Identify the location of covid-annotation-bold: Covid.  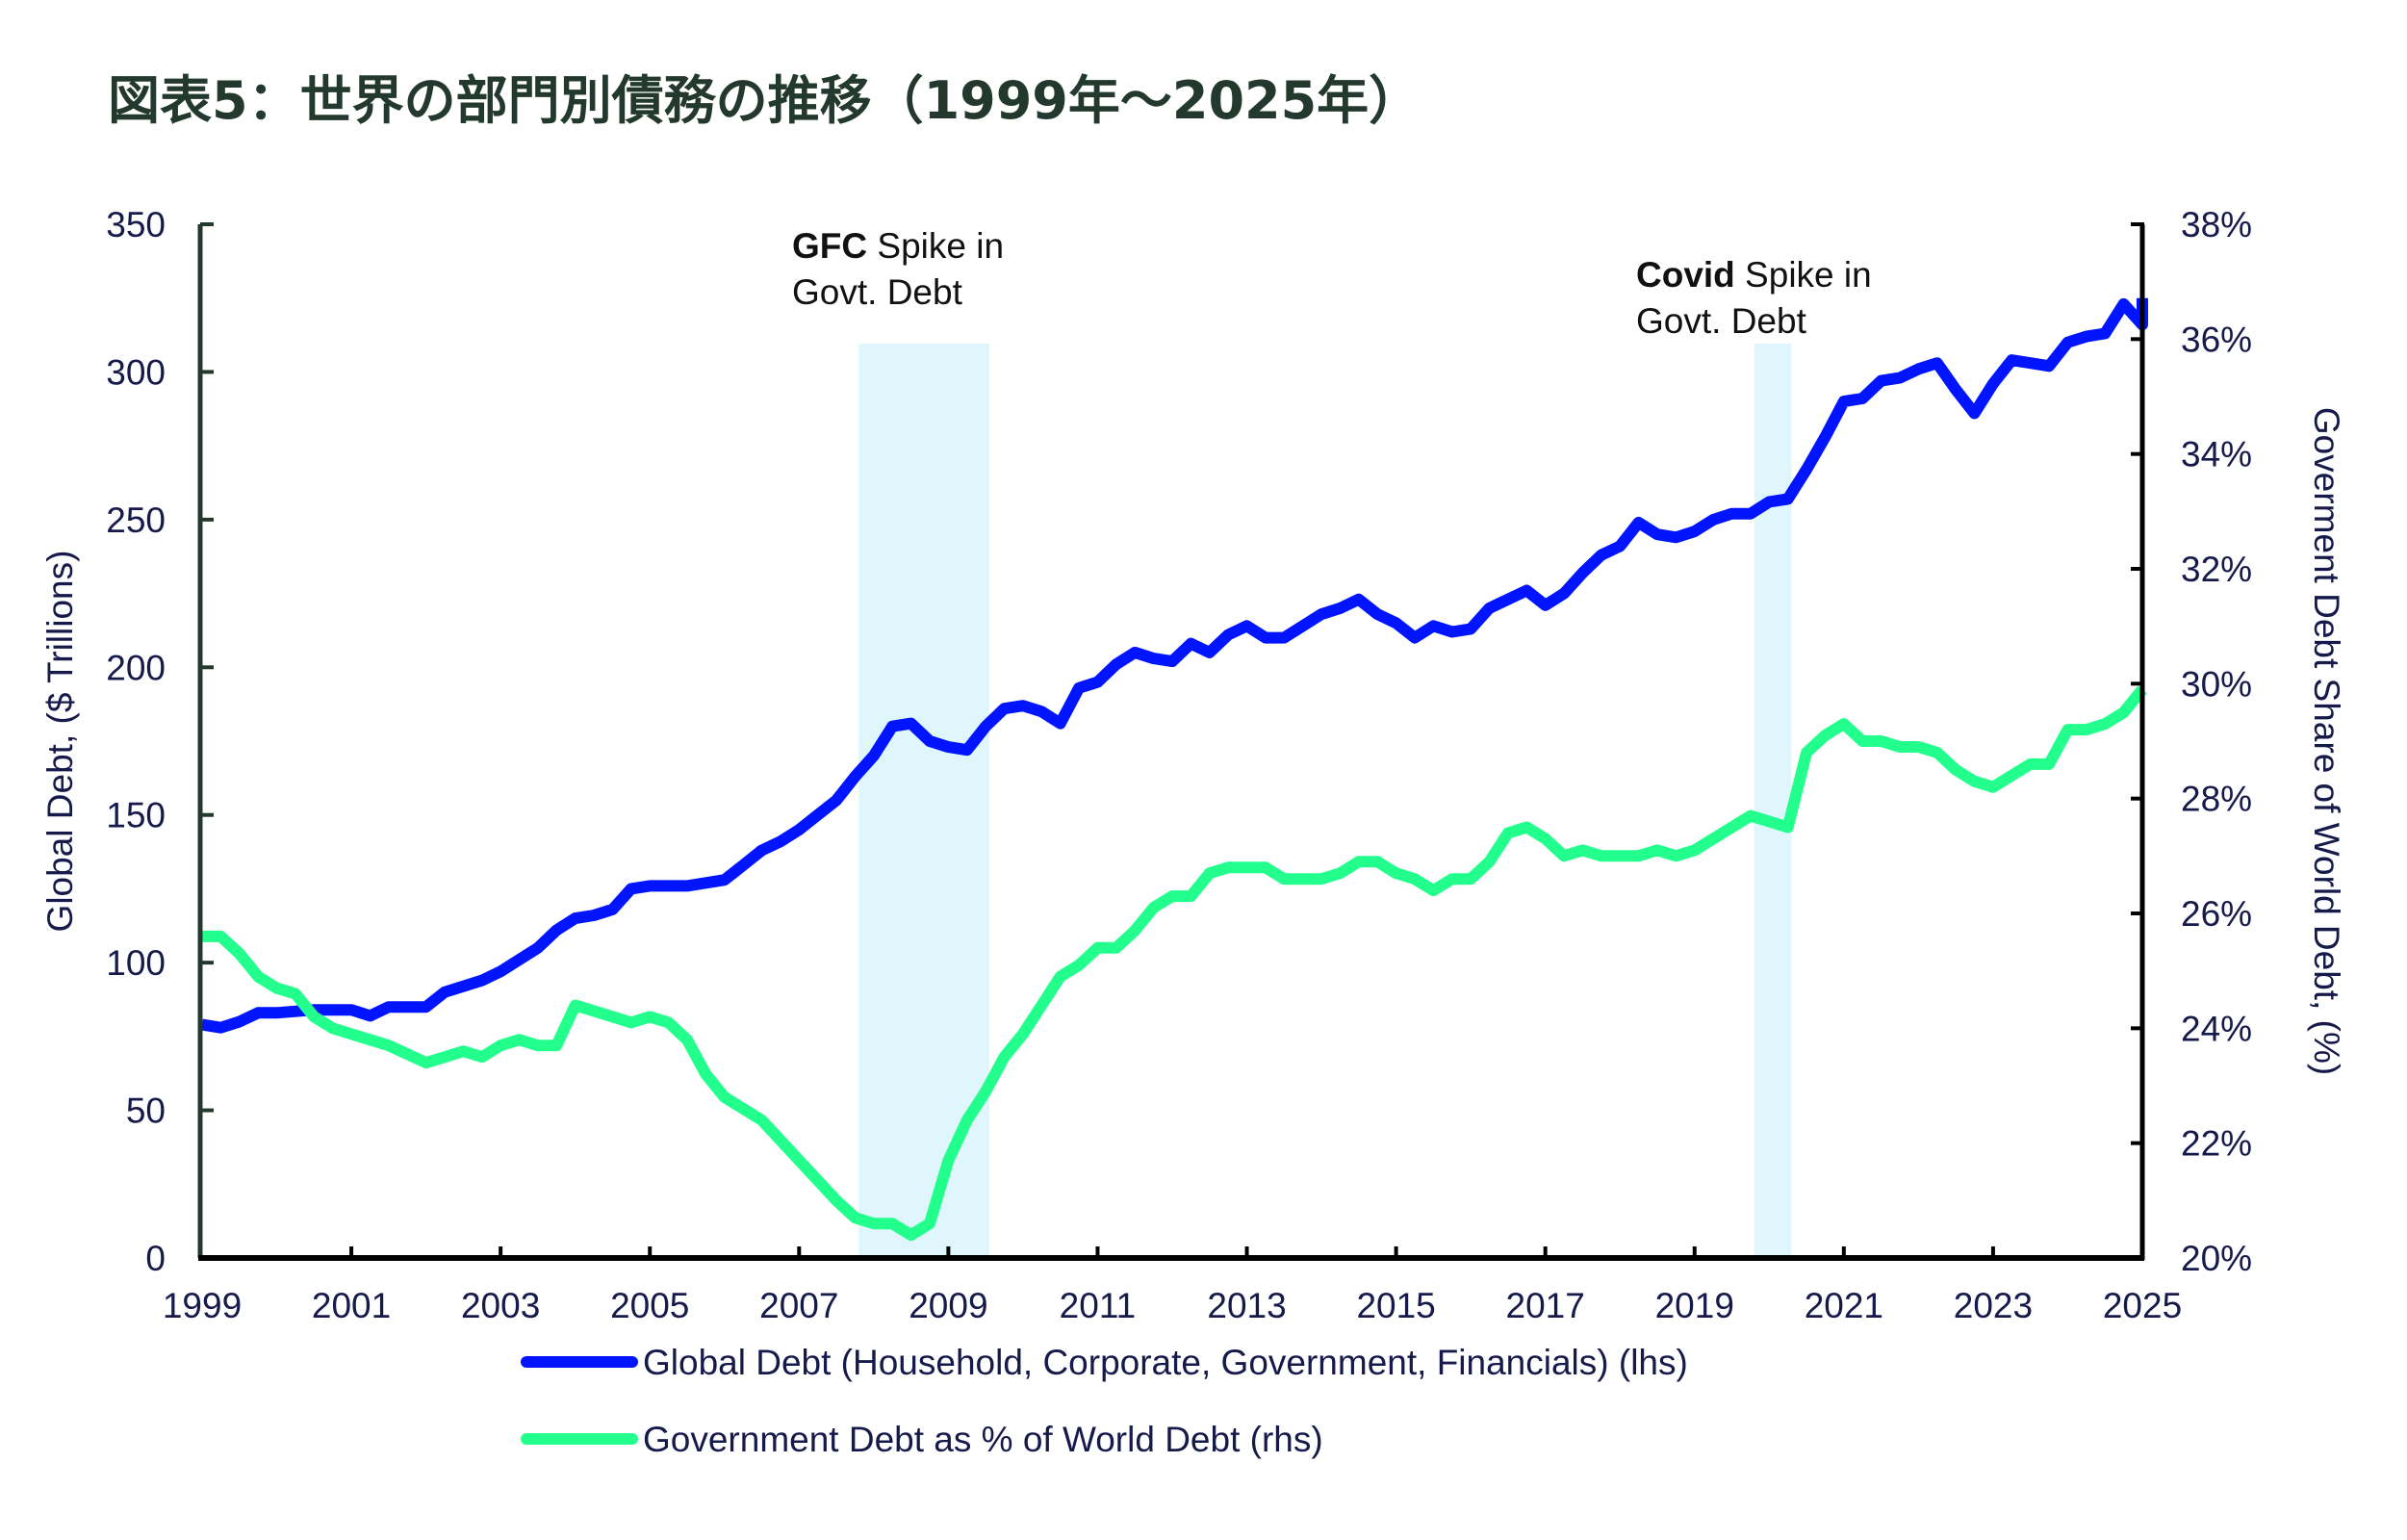
(1685, 275).